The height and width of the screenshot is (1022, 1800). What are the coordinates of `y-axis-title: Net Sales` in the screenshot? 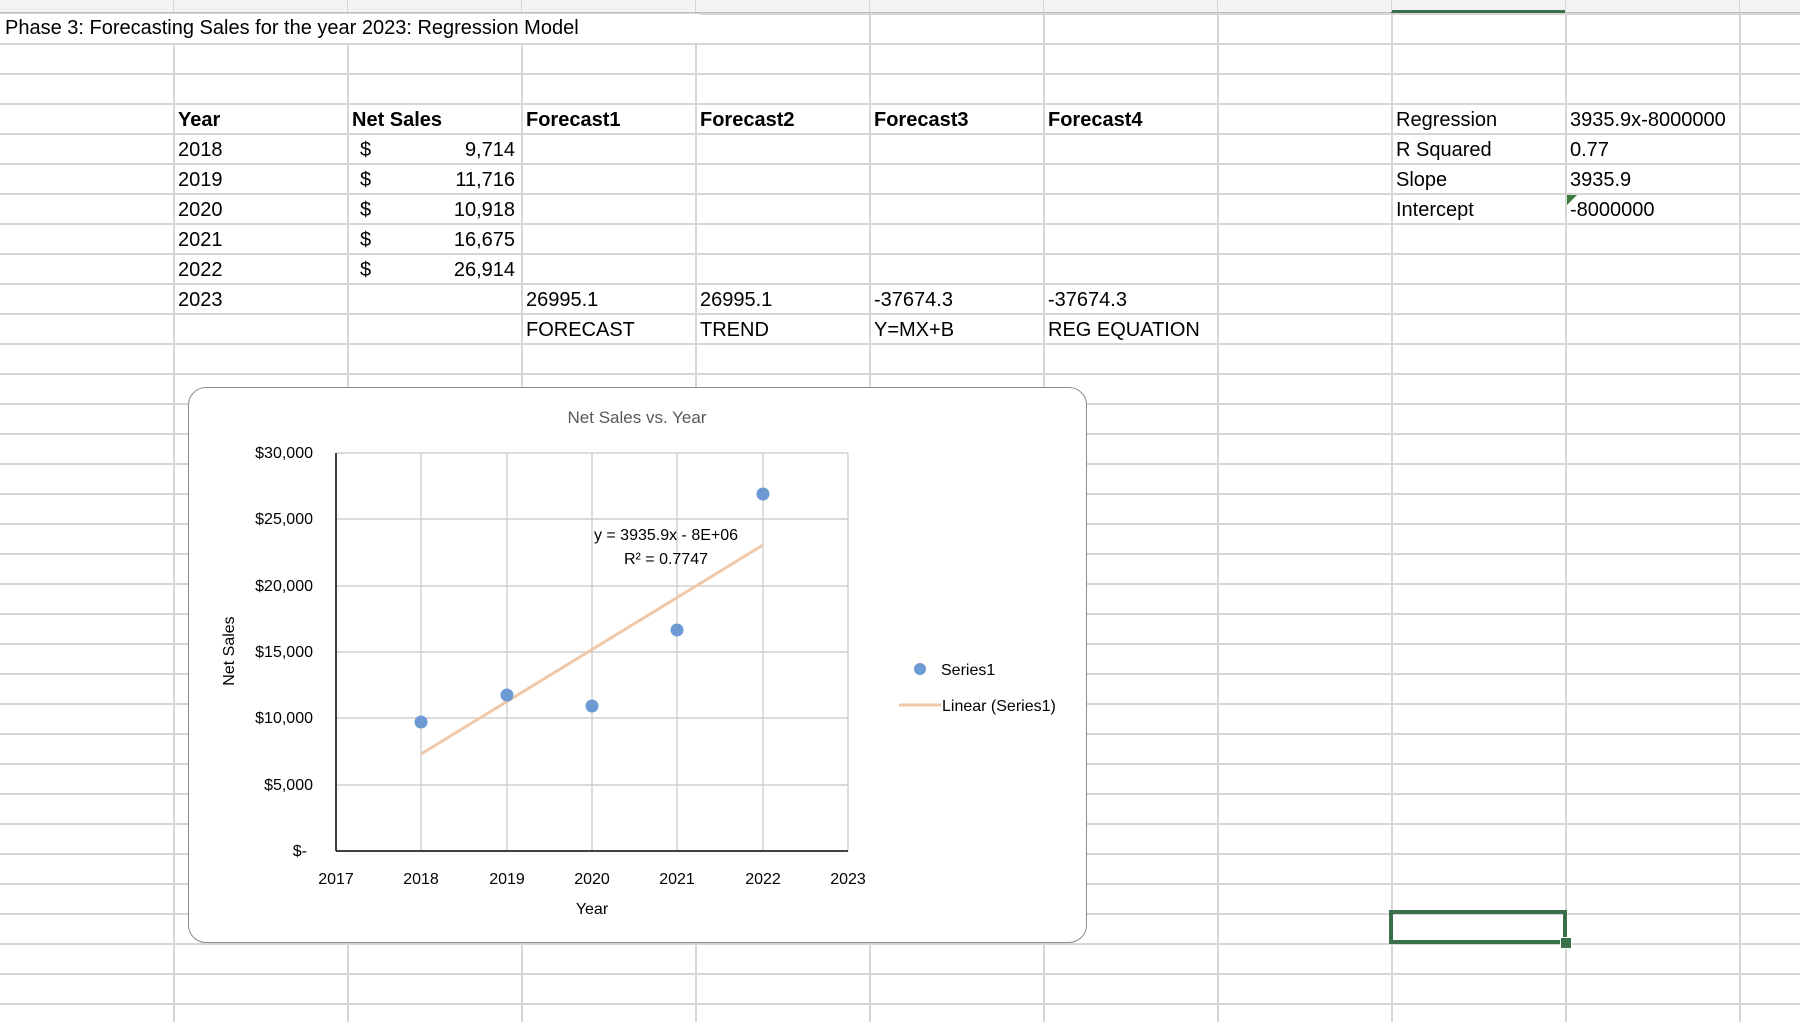 It's located at (229, 650).